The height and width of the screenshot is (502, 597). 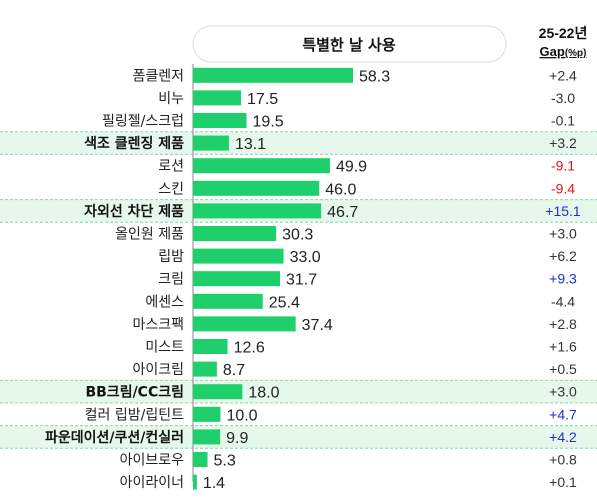 What do you see at coordinates (225, 461) in the screenshot?
I see `value-label: 5.3` at bounding box center [225, 461].